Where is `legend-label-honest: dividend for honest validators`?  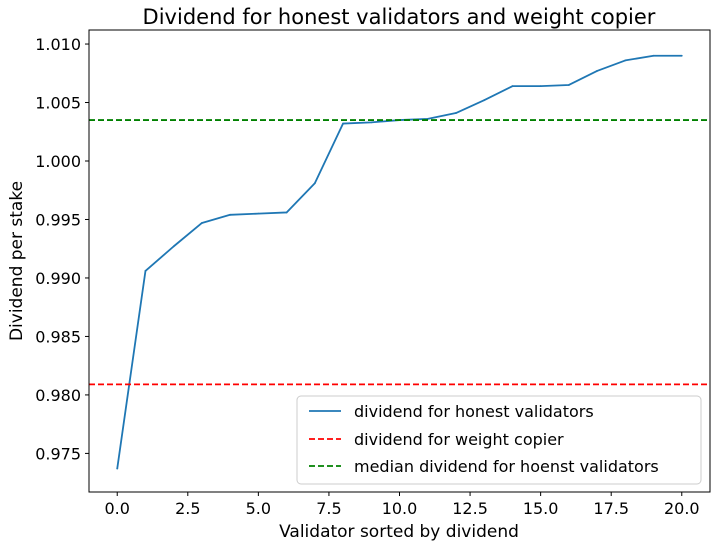
legend-label-honest: dividend for honest validators is located at coordinates (474, 411).